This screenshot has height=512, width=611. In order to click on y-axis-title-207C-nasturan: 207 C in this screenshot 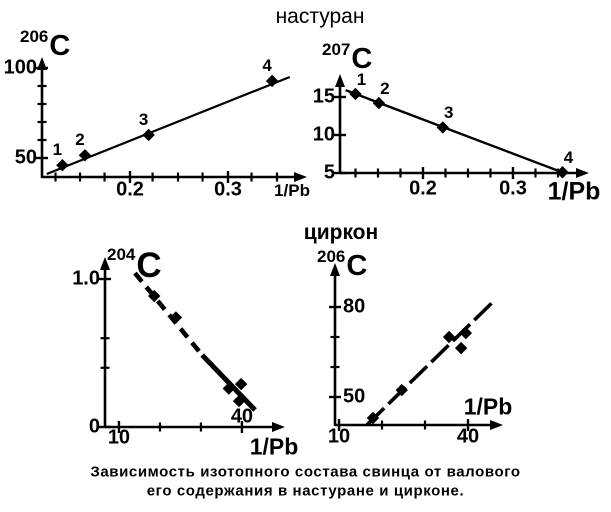, I will do `click(347, 57)`.